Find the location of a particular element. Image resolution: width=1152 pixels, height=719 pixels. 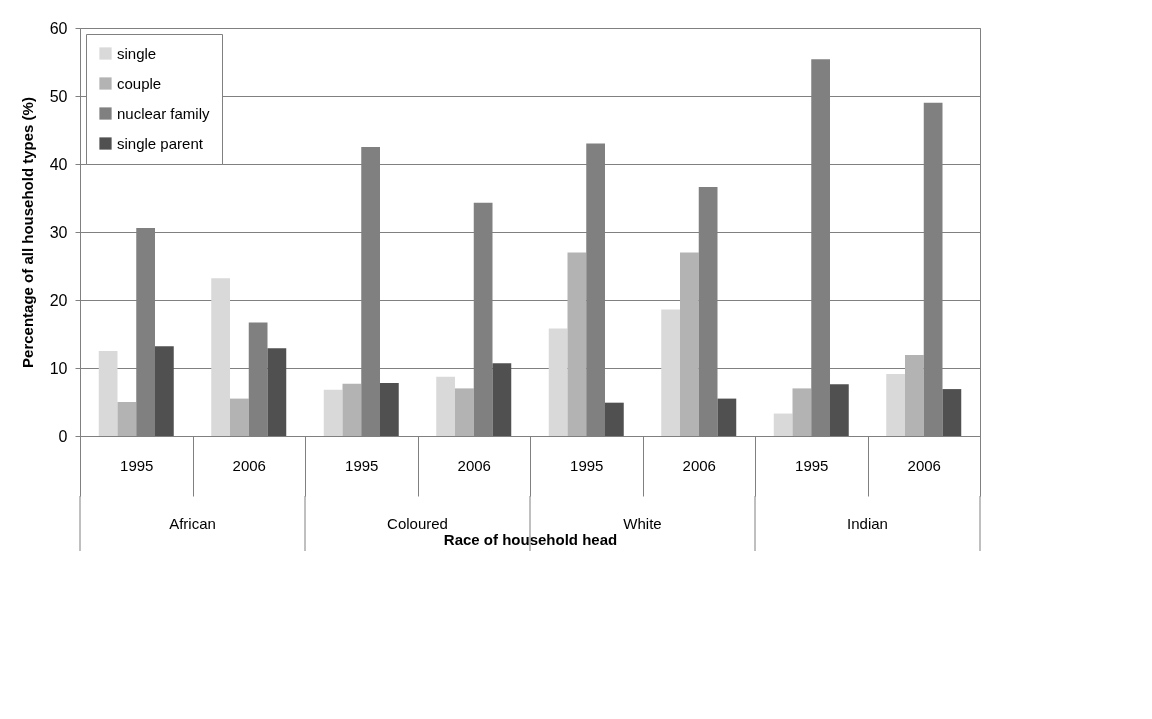

legend-label: couple is located at coordinates (139, 83).